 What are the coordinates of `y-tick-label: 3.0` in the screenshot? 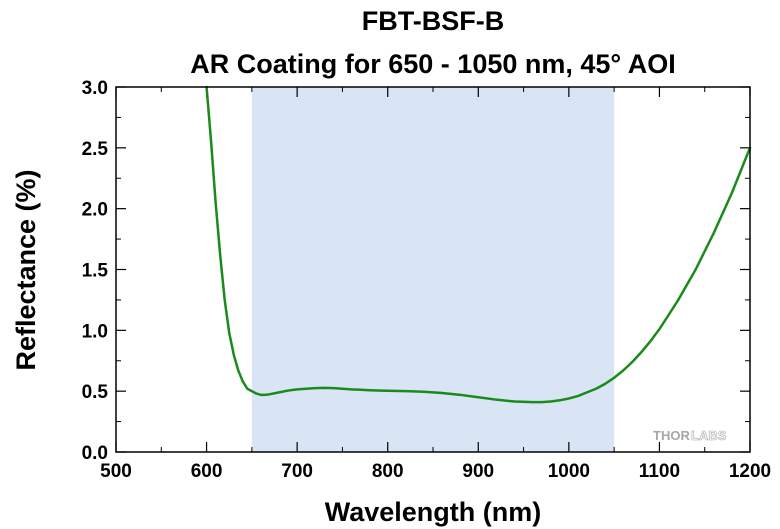 It's located at (95, 88).